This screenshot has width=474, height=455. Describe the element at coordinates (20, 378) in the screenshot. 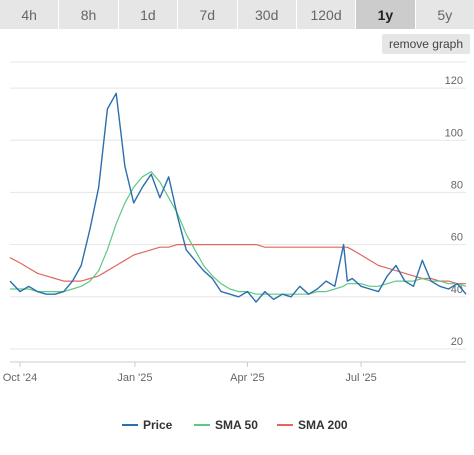

I see `x-tick-label: Oct '24` at that location.